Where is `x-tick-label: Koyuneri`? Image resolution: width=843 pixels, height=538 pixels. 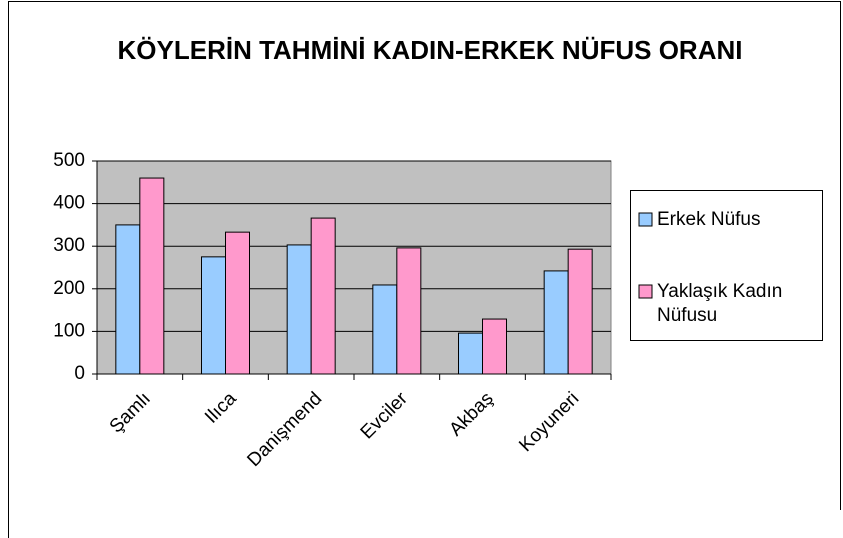 x-tick-label: Koyuneri is located at coordinates (549, 422).